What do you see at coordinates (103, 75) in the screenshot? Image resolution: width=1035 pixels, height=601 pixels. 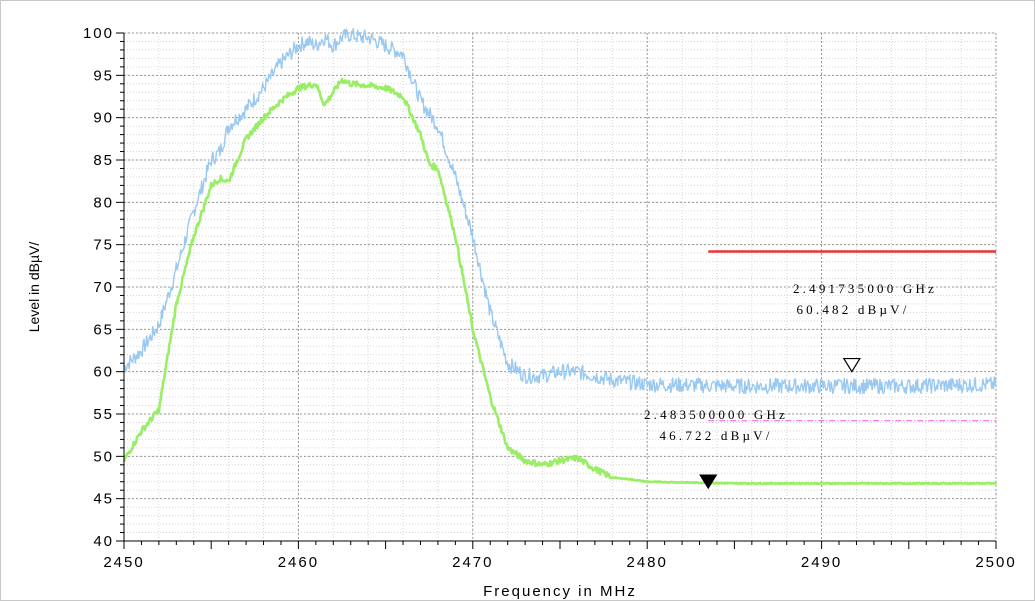 I see `y-tick-label: 95` at bounding box center [103, 75].